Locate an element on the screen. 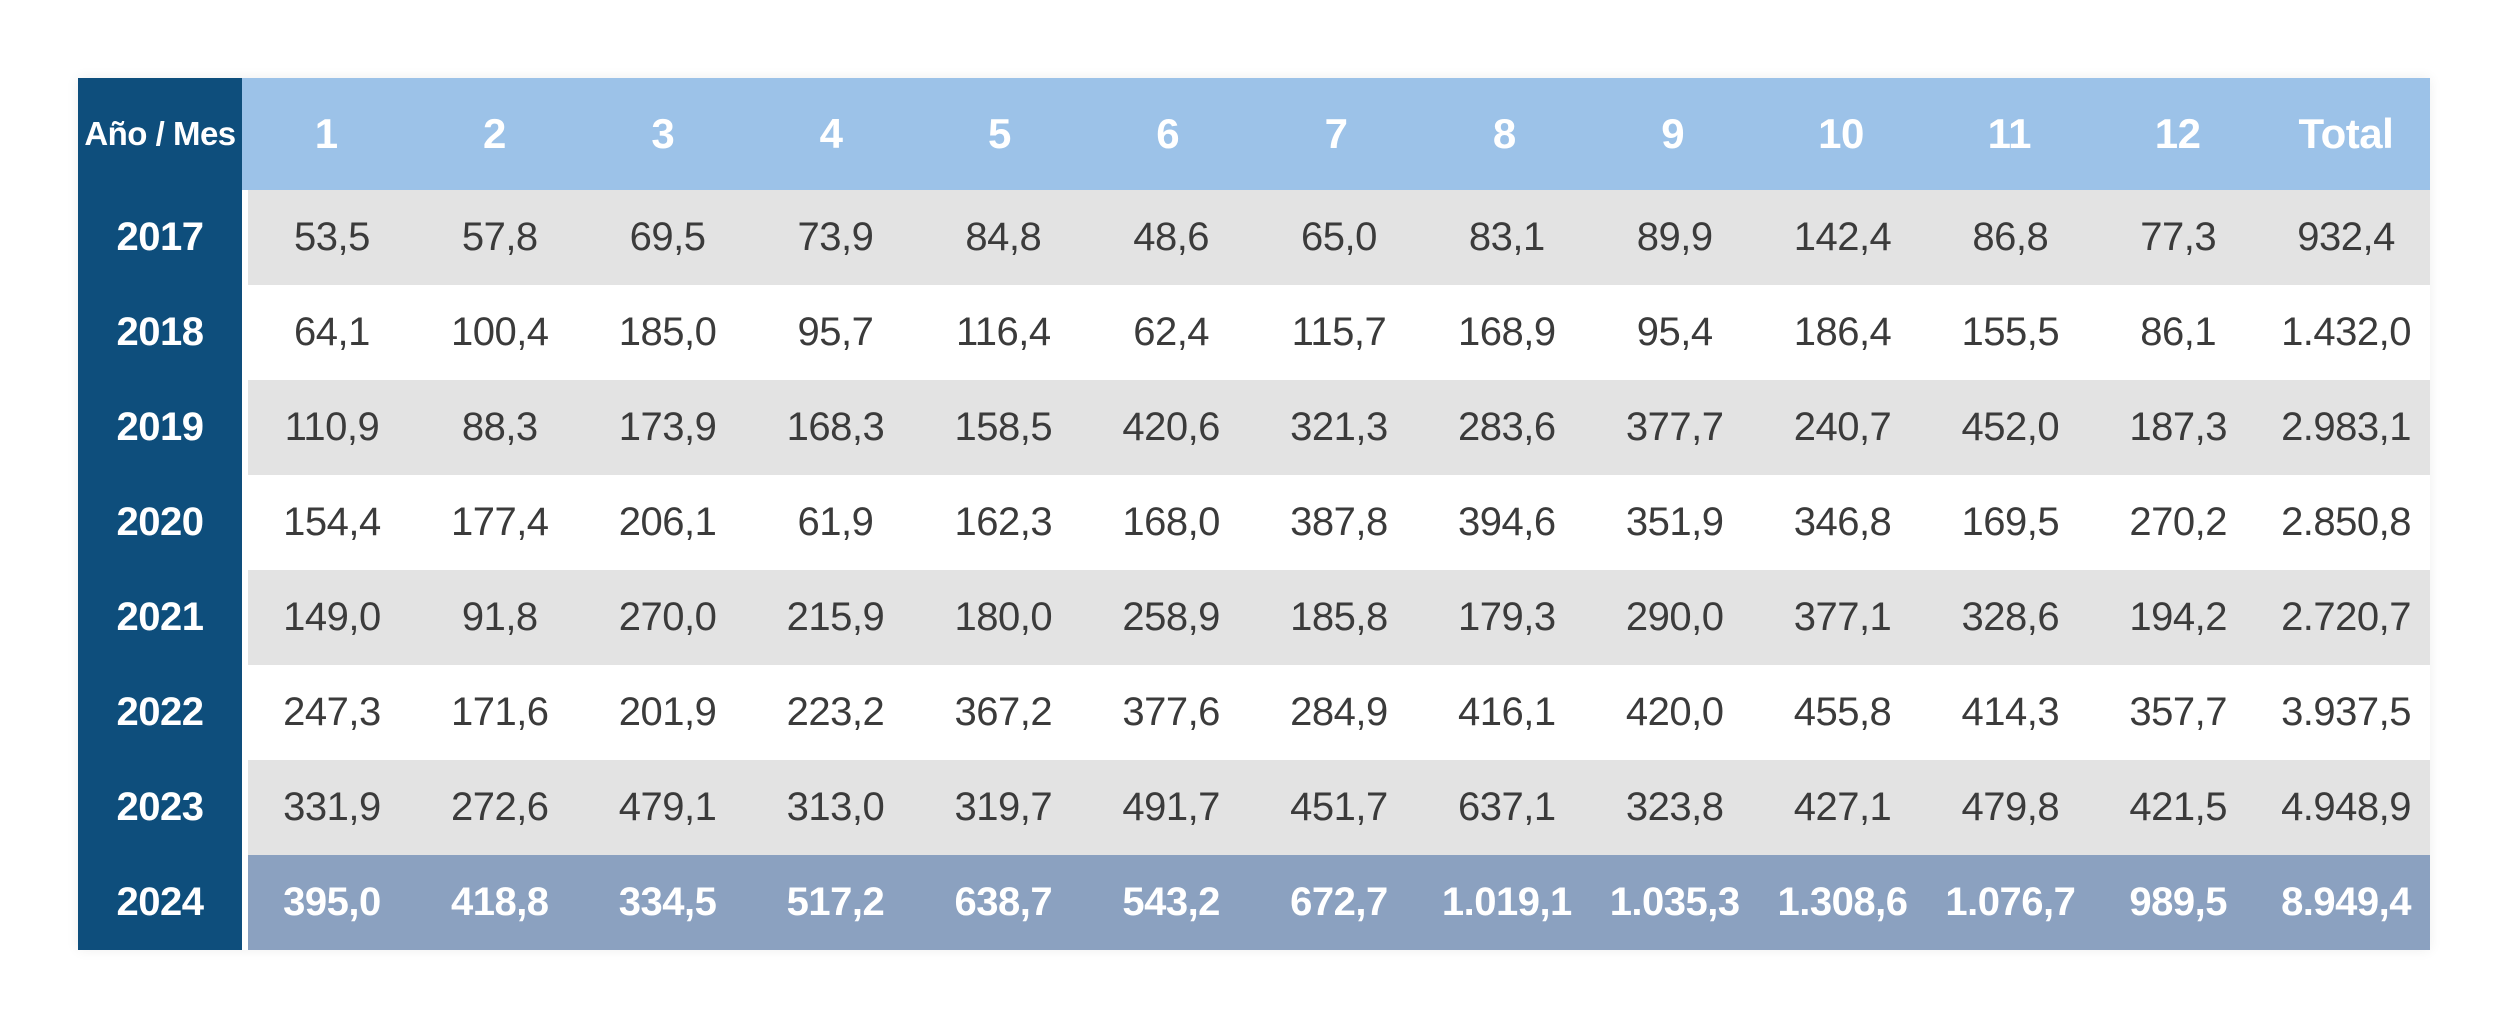 The height and width of the screenshot is (1027, 2500). month-value-cell: 168,9 is located at coordinates (1507, 332).